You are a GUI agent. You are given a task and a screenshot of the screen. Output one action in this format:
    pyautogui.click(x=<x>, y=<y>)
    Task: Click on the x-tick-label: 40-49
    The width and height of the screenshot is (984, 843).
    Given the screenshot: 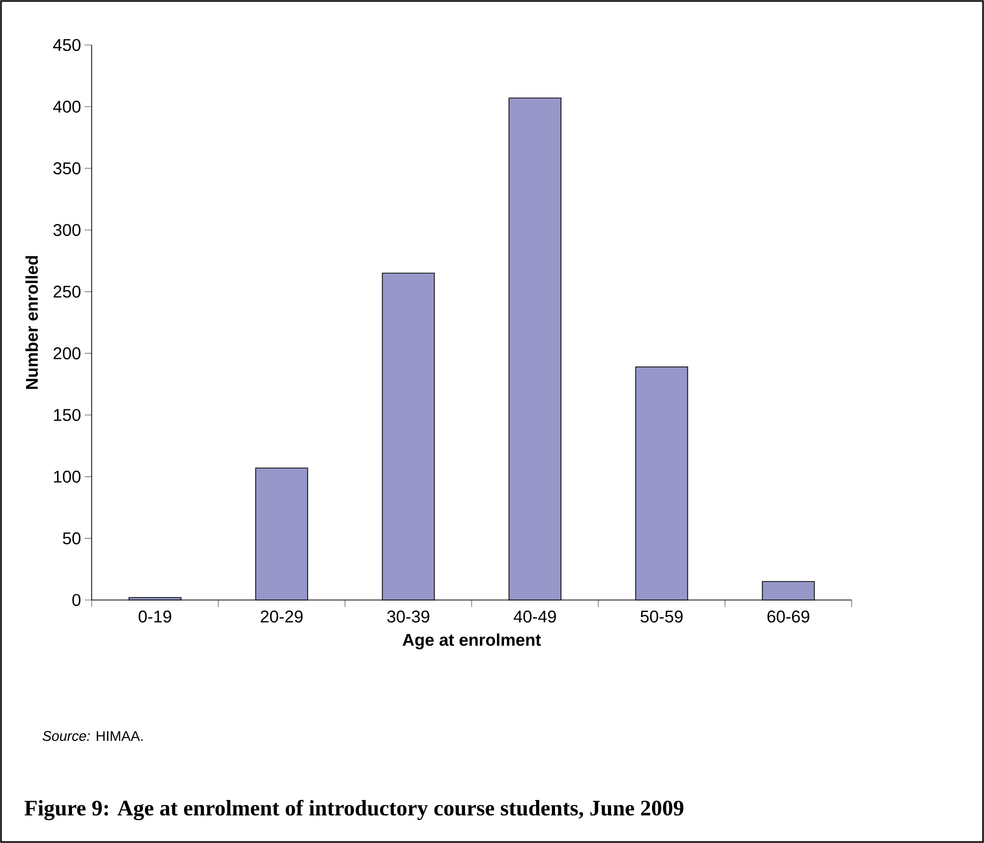 What is the action you would take?
    pyautogui.click(x=535, y=616)
    